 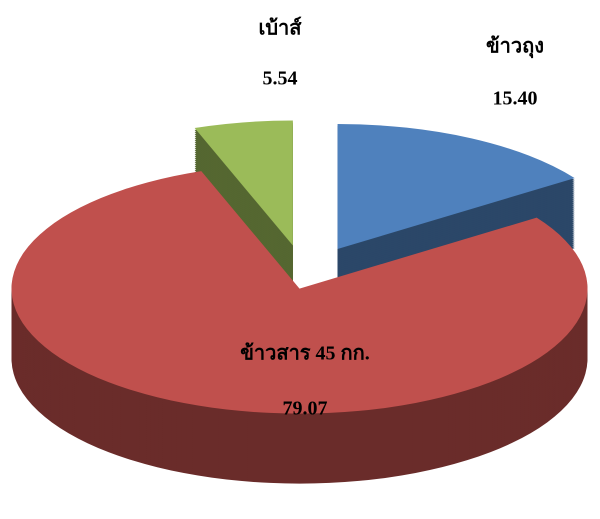 What do you see at coordinates (305, 353) in the screenshot?
I see `slice-label: ข้าวสาร 45 กก.` at bounding box center [305, 353].